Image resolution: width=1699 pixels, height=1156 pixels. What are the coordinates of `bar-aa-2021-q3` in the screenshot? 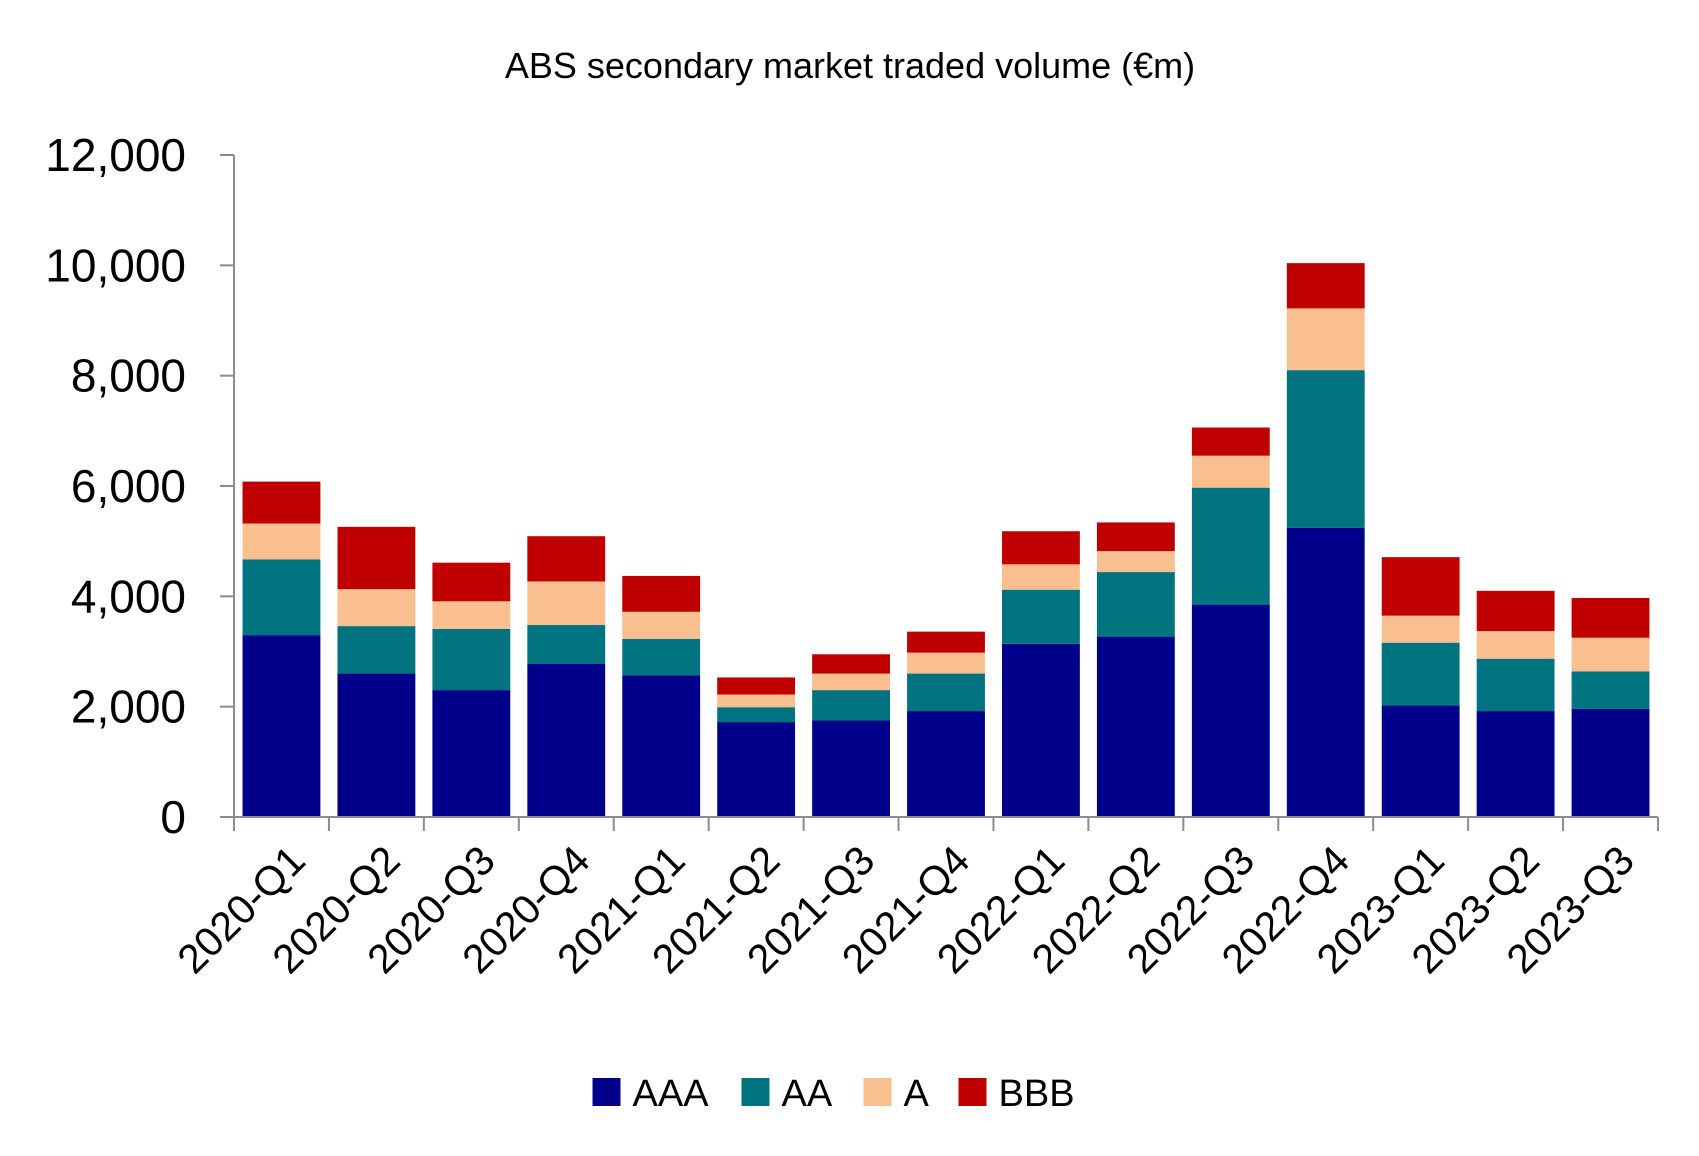 It's located at (851, 705).